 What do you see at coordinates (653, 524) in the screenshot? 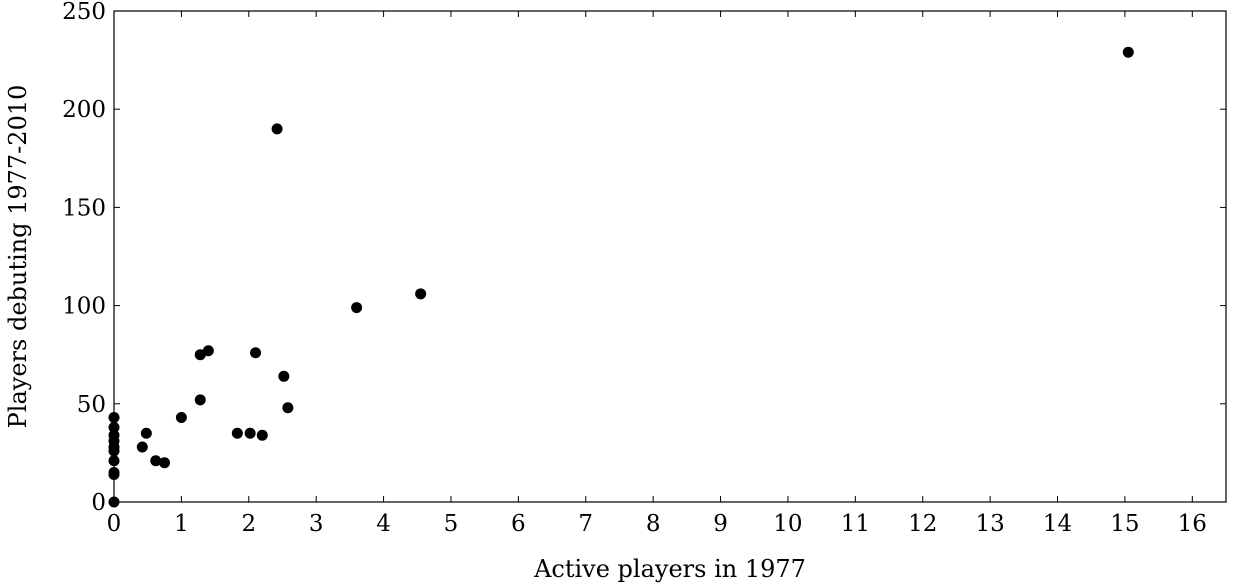
I see `x-tick-label: 8` at bounding box center [653, 524].